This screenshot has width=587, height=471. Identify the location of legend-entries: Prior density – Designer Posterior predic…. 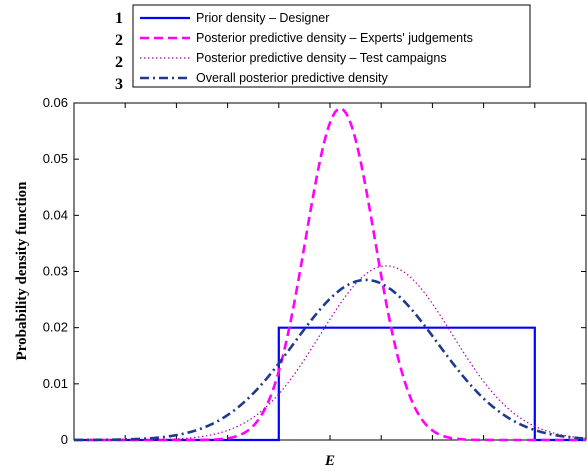
(306, 48).